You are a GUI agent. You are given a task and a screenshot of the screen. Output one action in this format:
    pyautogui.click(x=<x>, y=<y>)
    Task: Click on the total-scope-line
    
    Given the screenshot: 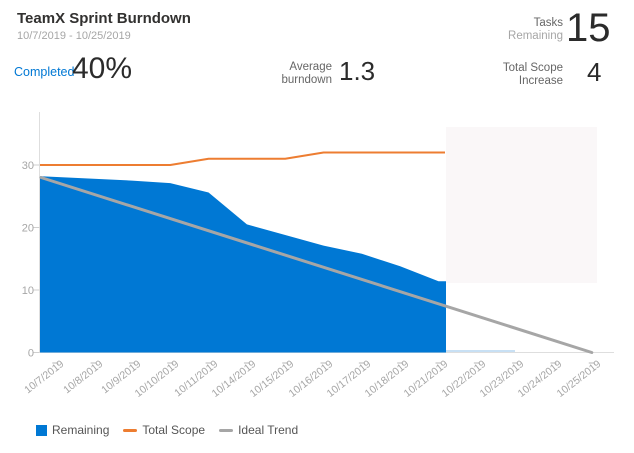 What is the action you would take?
    pyautogui.click(x=242, y=158)
    